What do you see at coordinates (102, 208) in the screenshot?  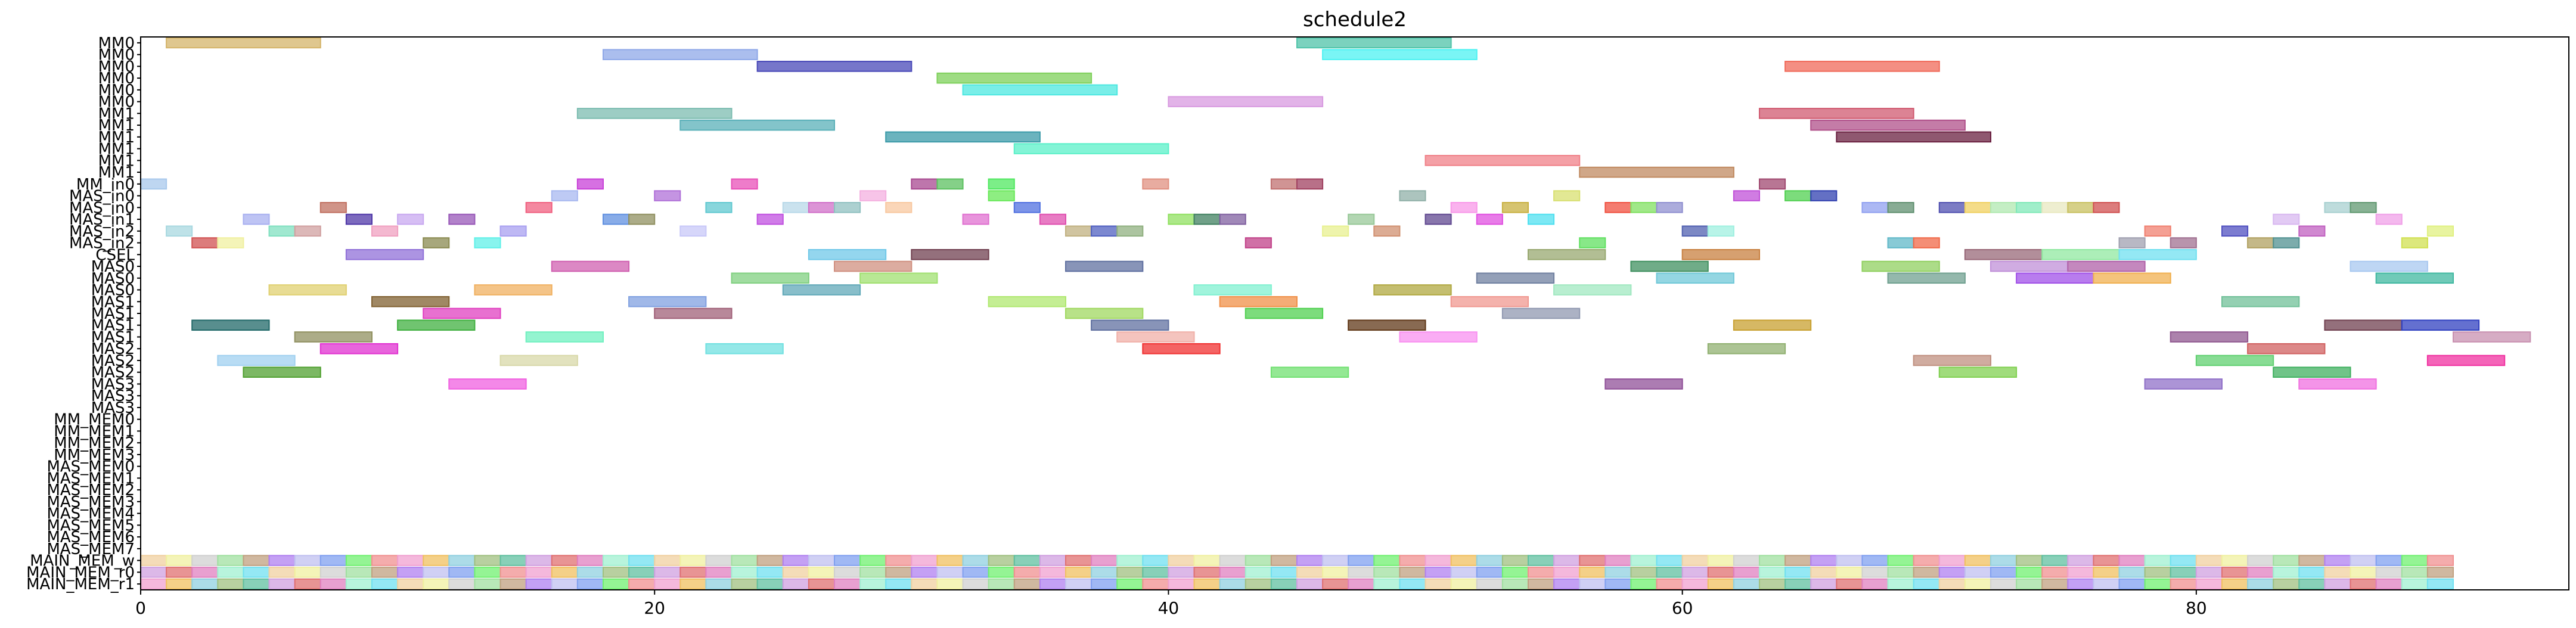 I see `row-label: MAS_in0` at bounding box center [102, 208].